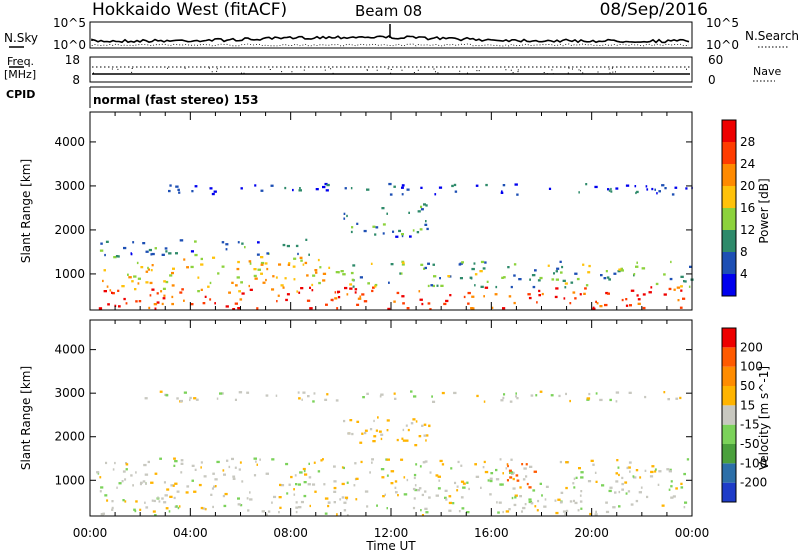 This screenshot has height=554, width=800. Describe the element at coordinates (401, 34) in the screenshot. I see `noise-panel: N.Sky 10^5 10^0 10^5 10^0 N.Search` at that location.